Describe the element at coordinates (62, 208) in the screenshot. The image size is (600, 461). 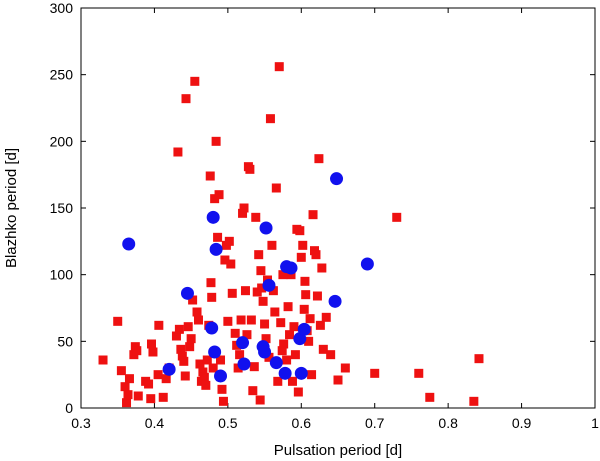
I see `y-tick-label: 150` at that location.